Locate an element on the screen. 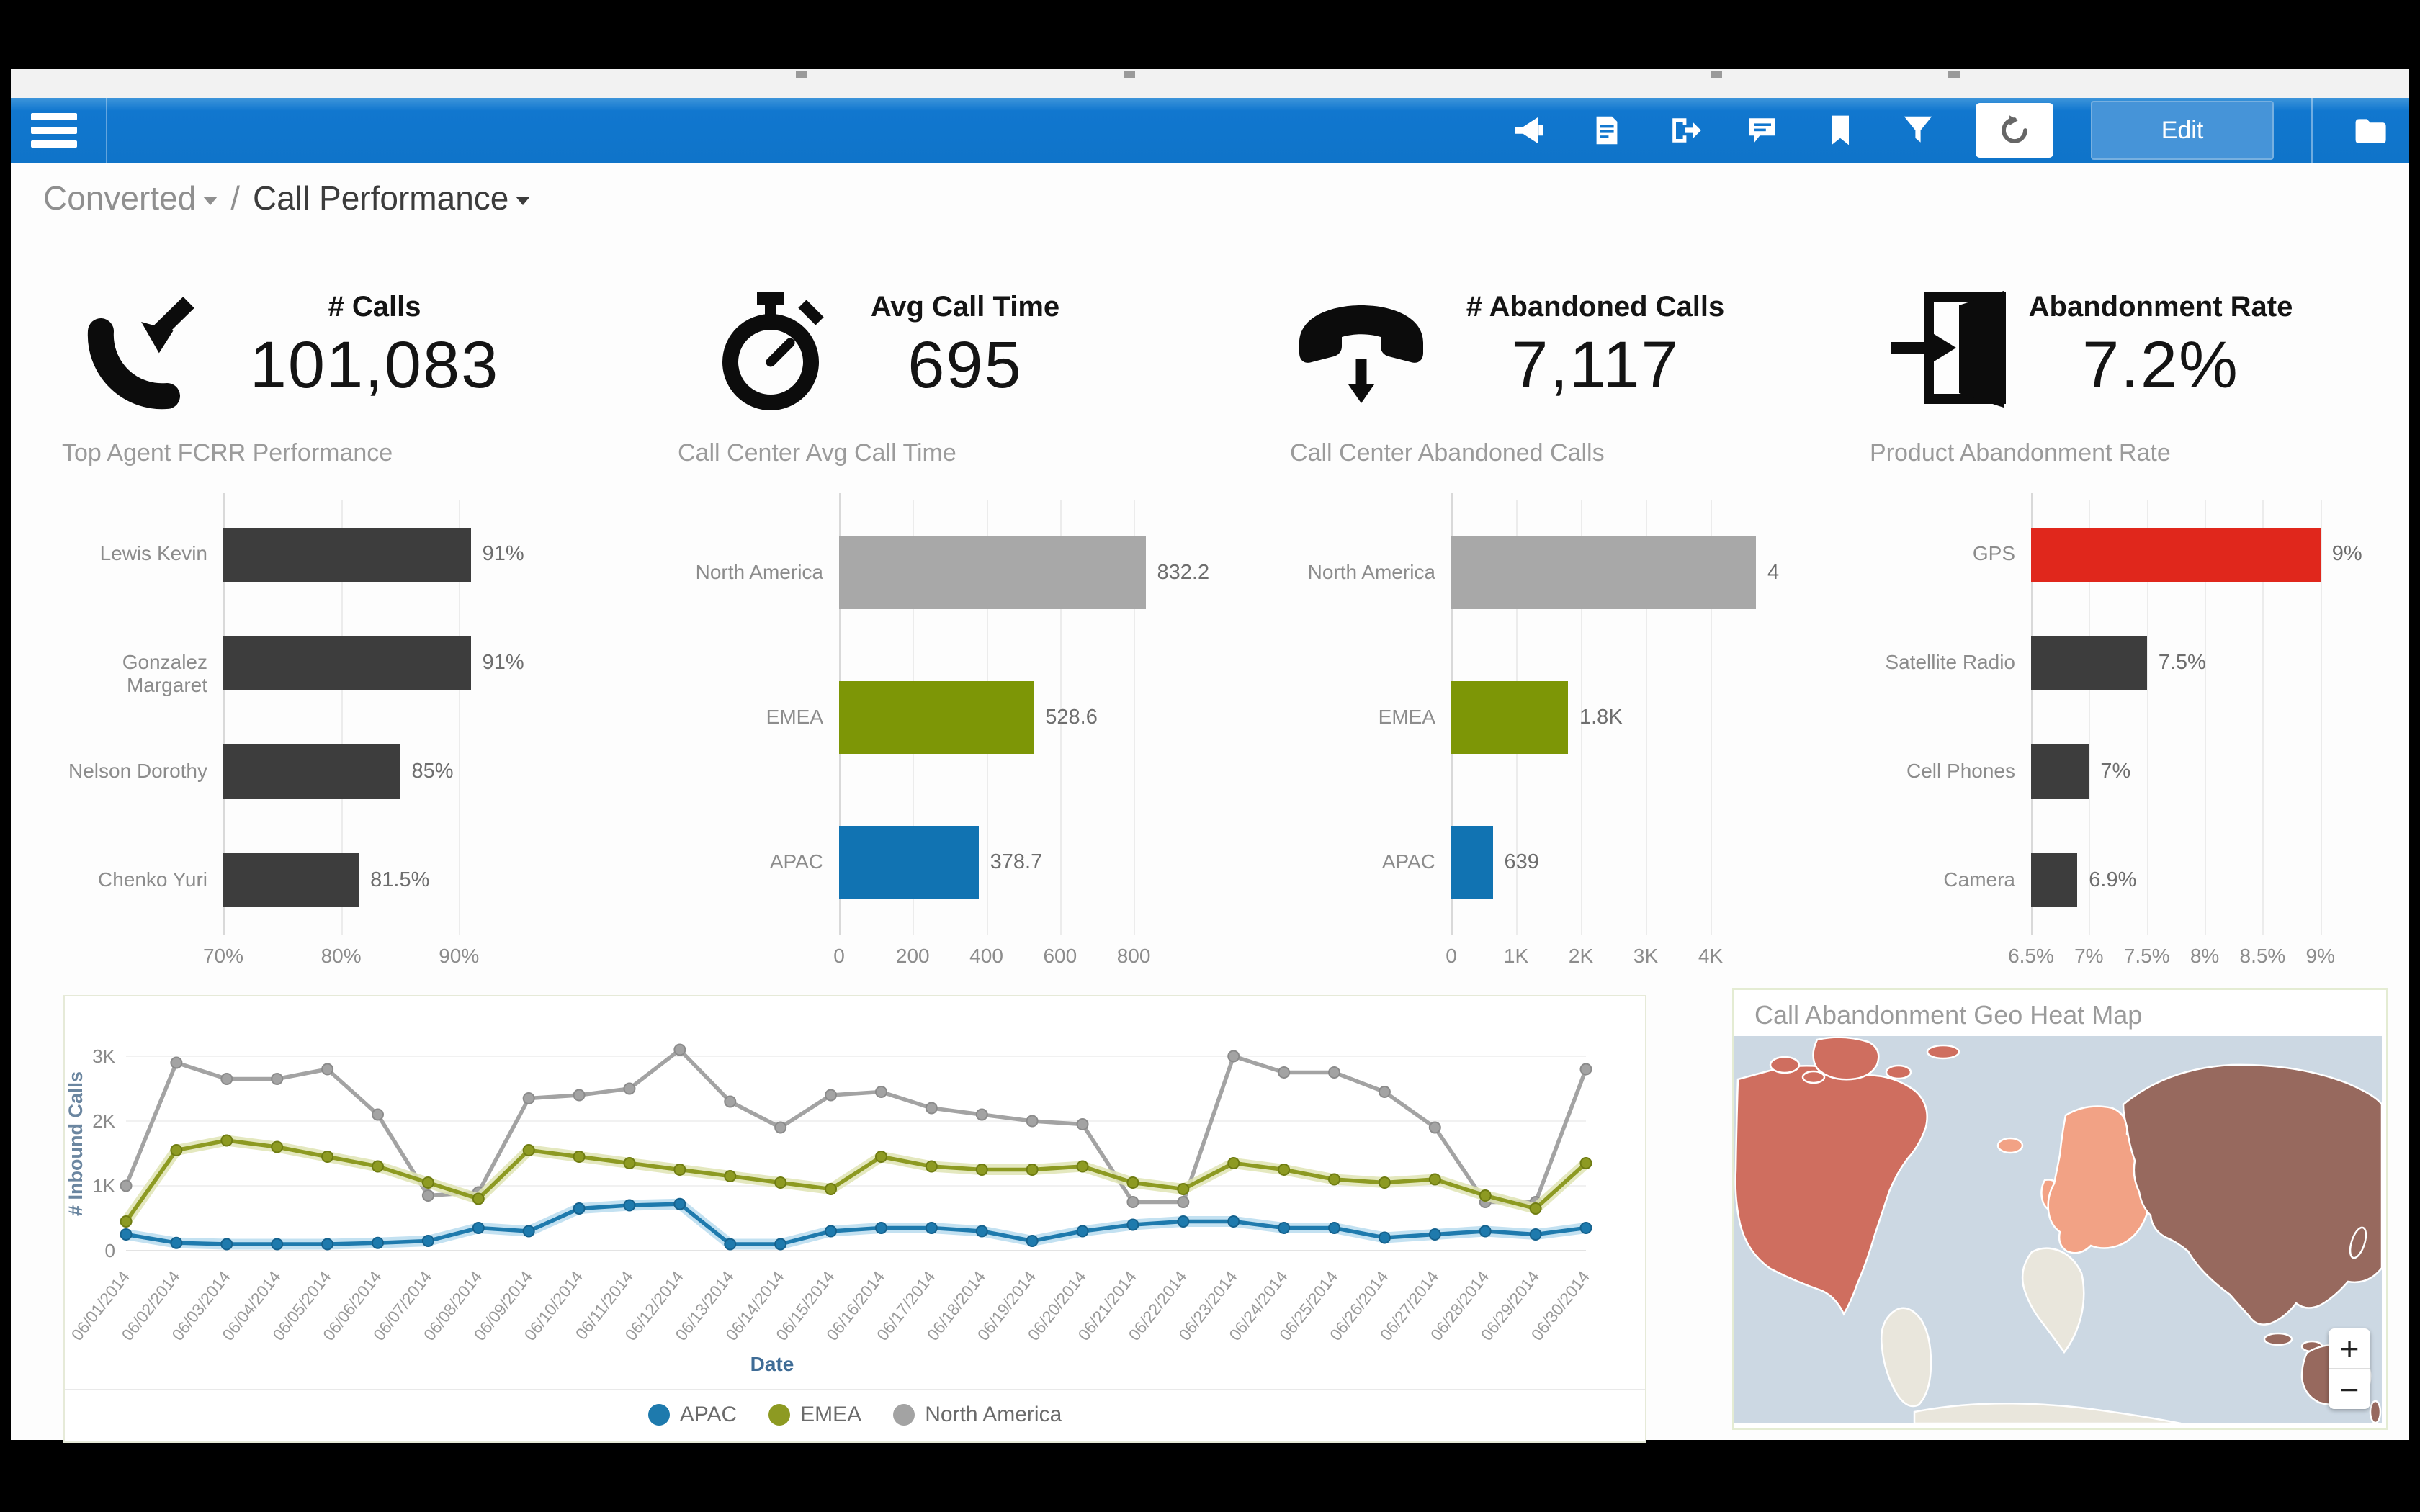 The width and height of the screenshot is (2420, 1512). kpi-label: # Abandoned Calls is located at coordinates (1595, 307).